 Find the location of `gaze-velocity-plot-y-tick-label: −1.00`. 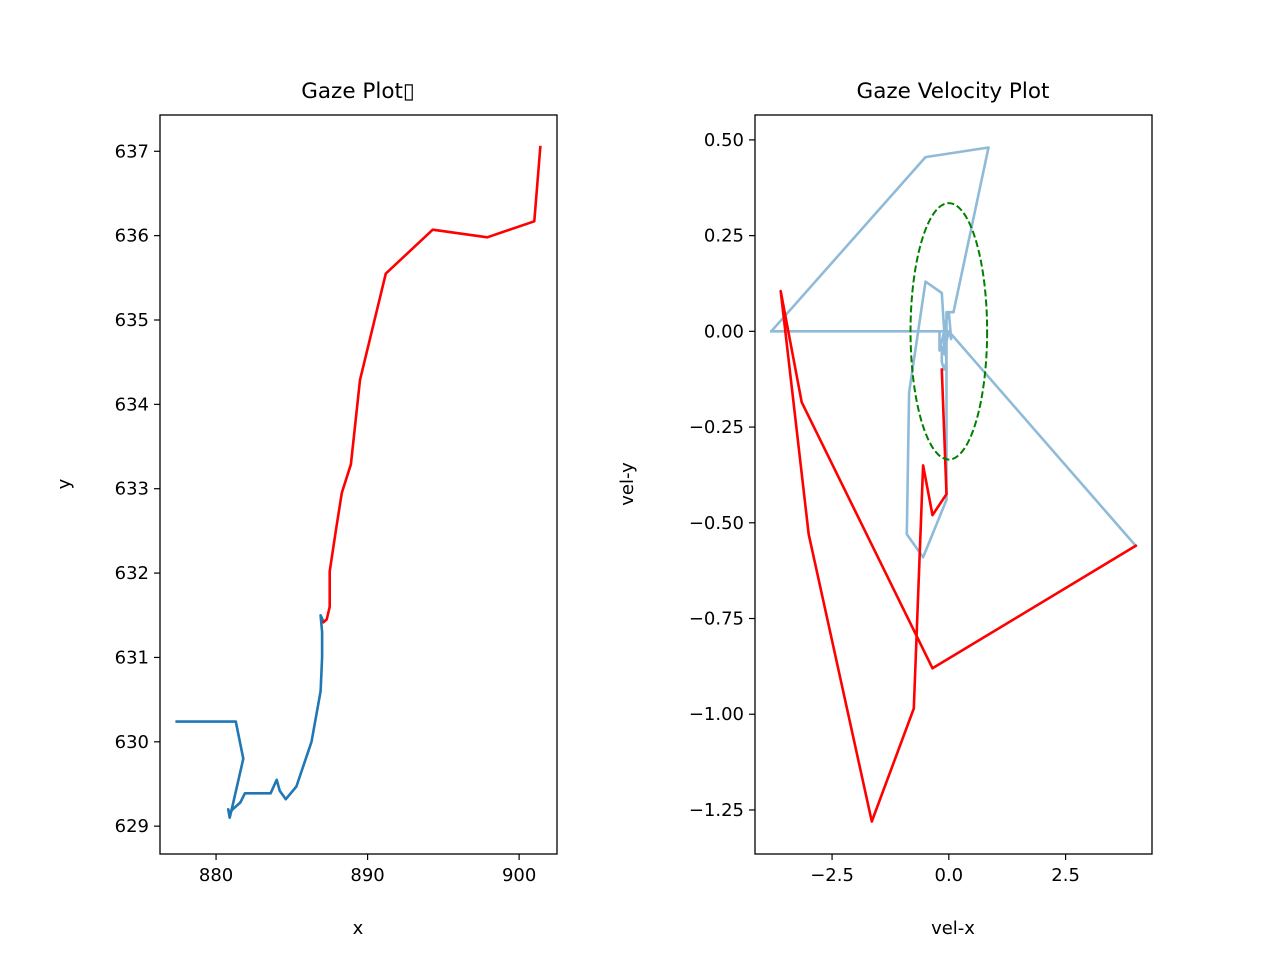

gaze-velocity-plot-y-tick-label: −1.00 is located at coordinates (716, 714).